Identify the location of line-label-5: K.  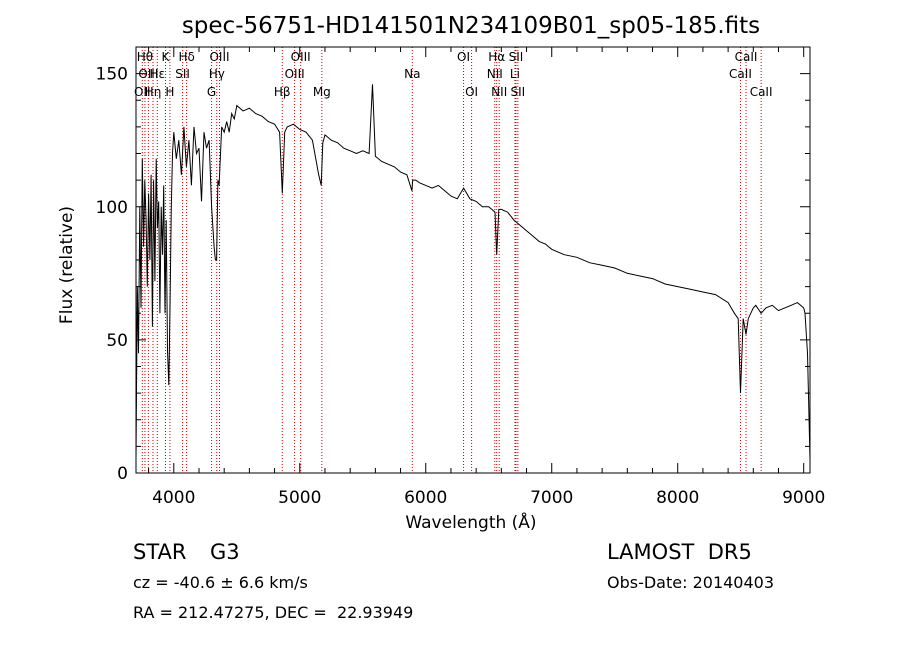
(166, 57).